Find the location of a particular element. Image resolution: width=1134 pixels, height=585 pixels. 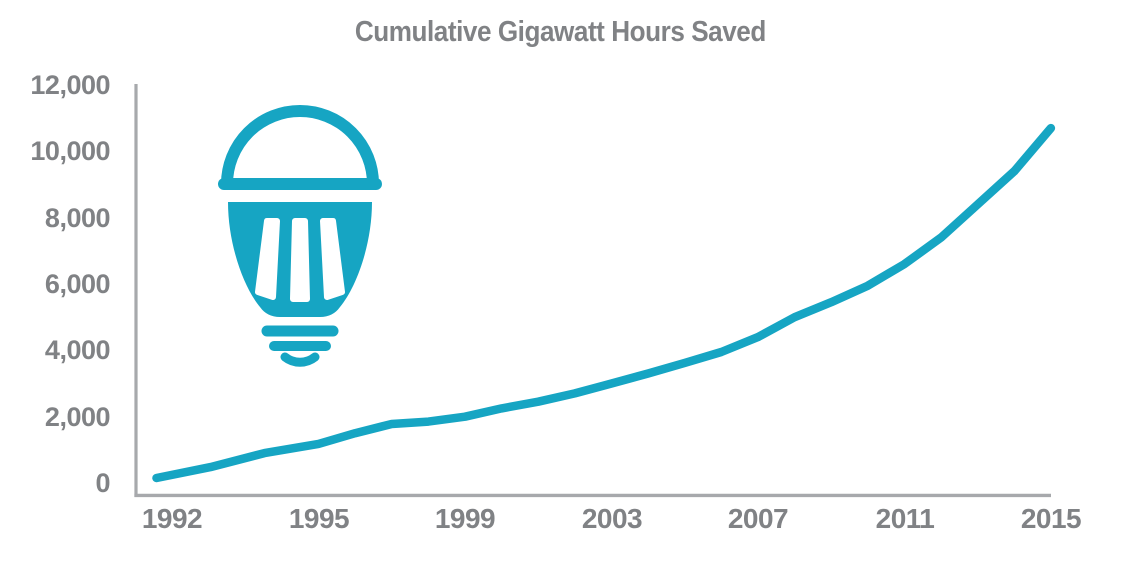

y-tick-label: 12,000 is located at coordinates (70, 85).